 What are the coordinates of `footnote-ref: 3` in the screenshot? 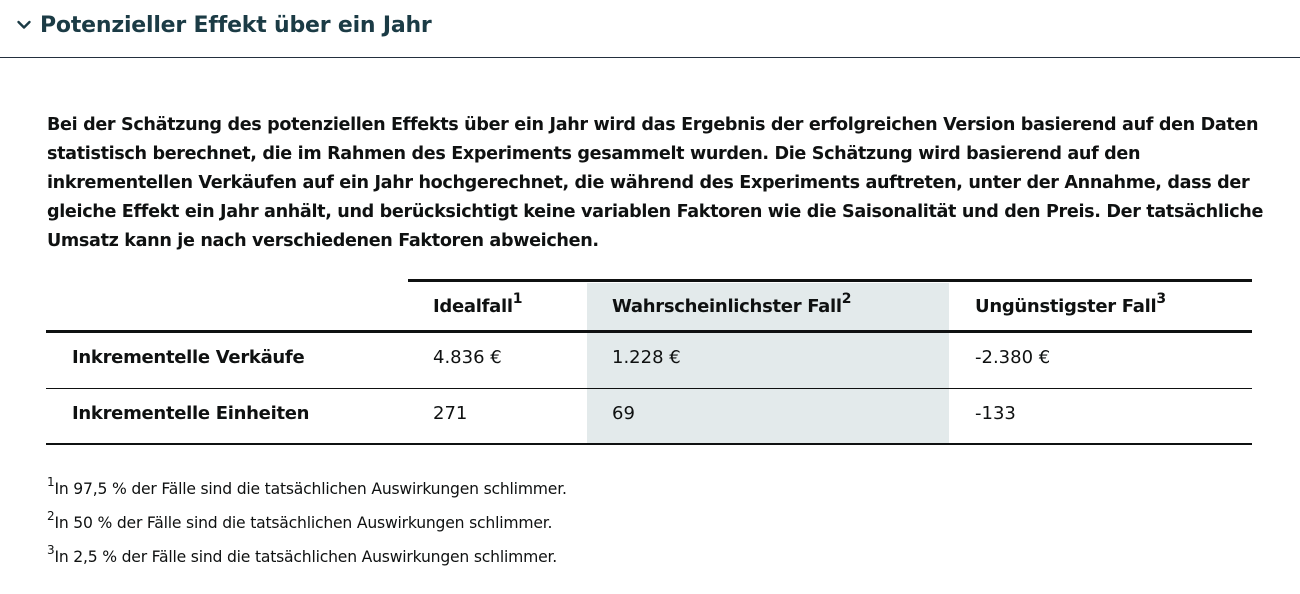 It's located at (1161, 299).